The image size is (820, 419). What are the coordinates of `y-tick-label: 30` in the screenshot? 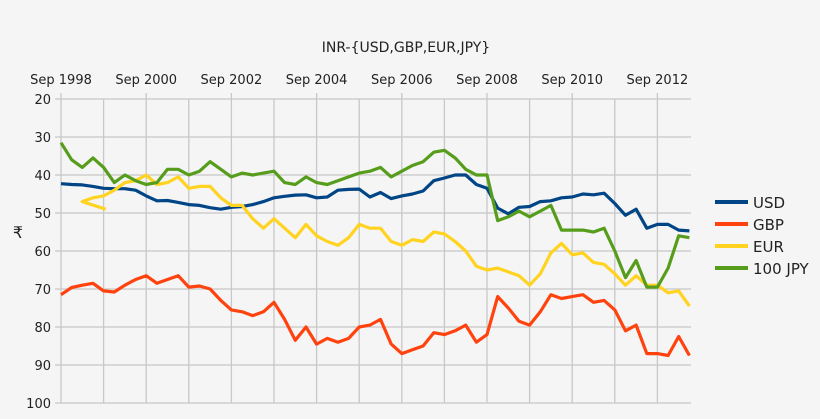 It's located at (42, 138).